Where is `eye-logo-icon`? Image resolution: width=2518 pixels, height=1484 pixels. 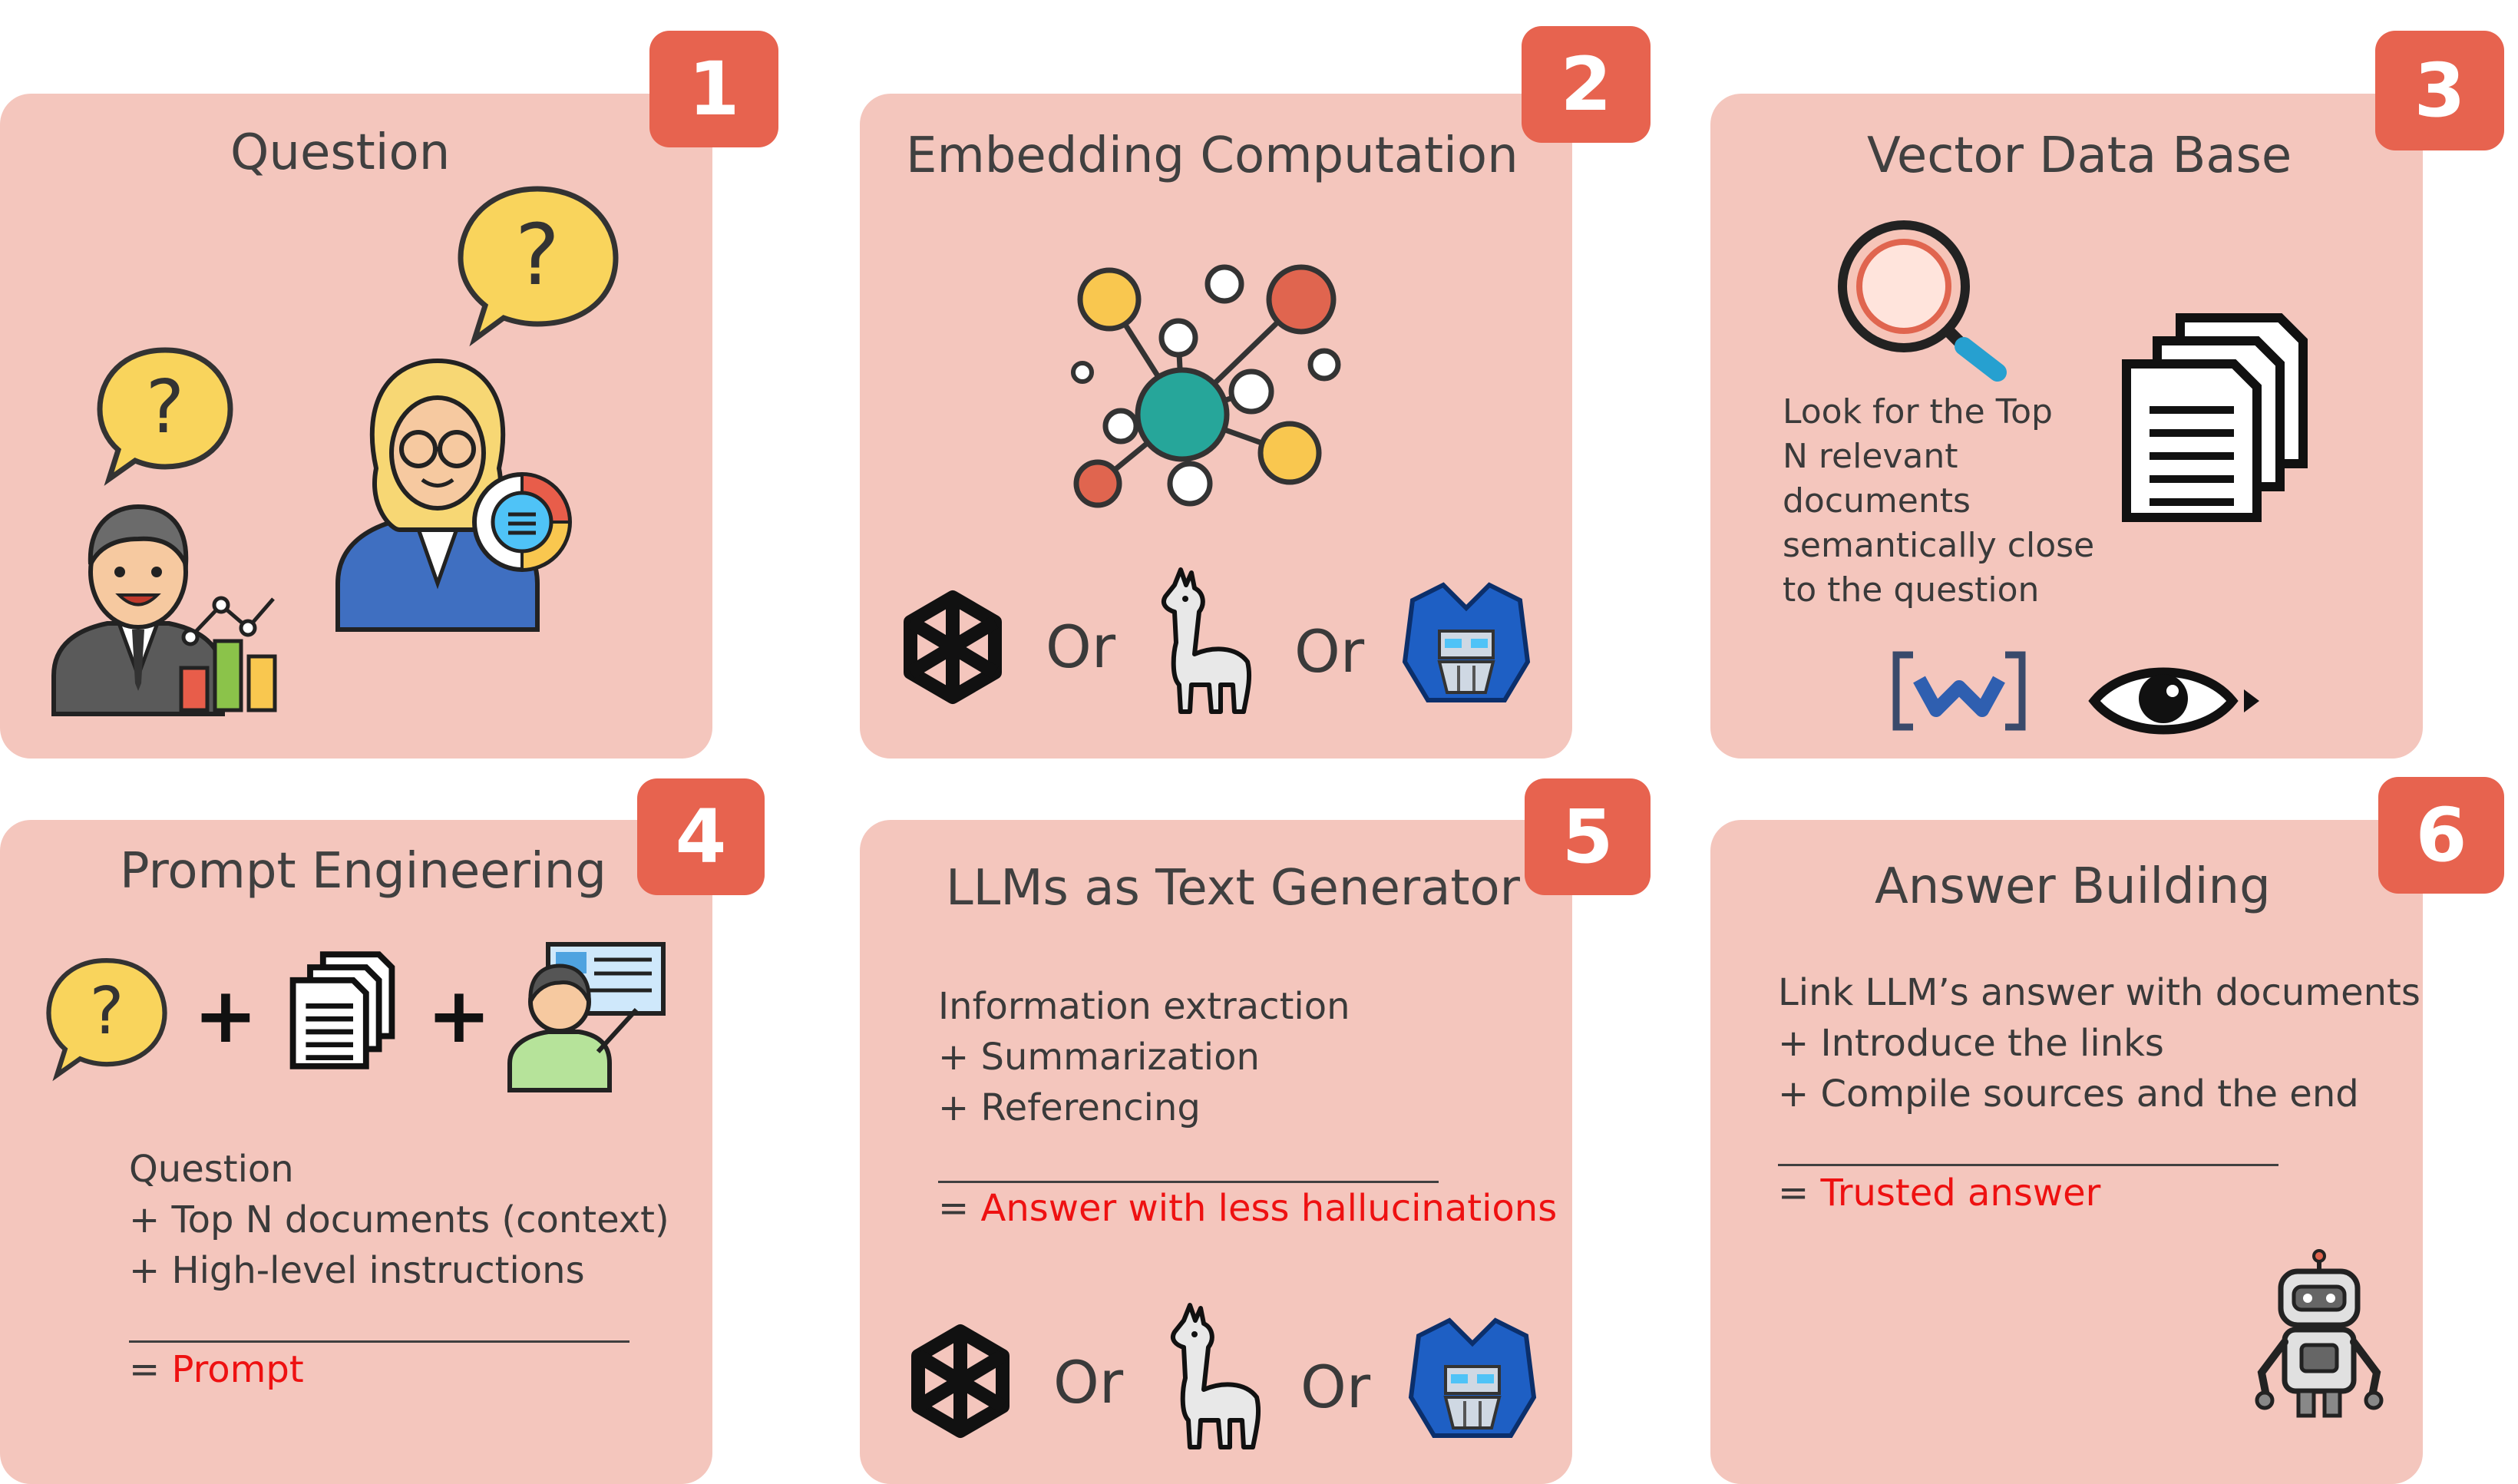 eye-logo-icon is located at coordinates (2173, 701).